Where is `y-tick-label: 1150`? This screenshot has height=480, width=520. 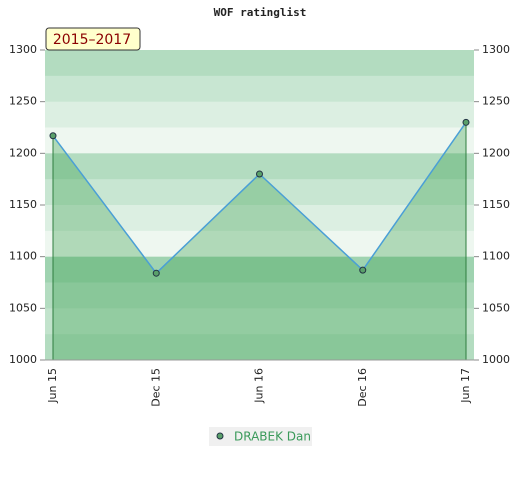 y-tick-label: 1150 is located at coordinates (23, 204).